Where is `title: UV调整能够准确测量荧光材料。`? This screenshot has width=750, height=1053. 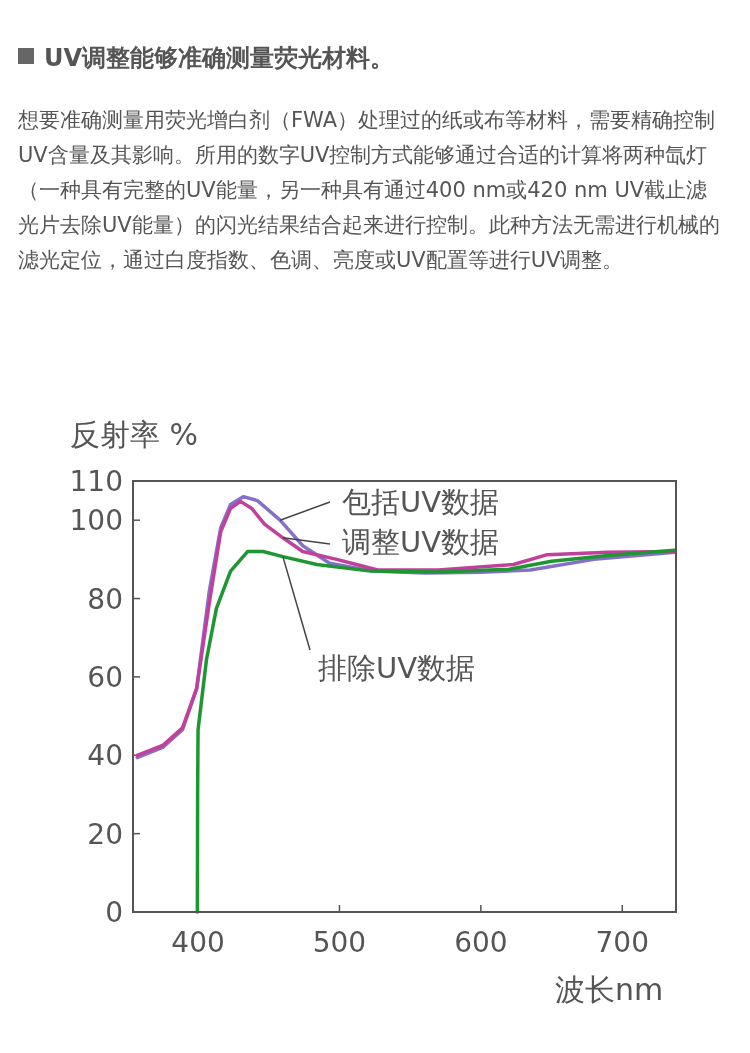 title: UV调整能够准确测量荧光材料。 is located at coordinates (206, 58).